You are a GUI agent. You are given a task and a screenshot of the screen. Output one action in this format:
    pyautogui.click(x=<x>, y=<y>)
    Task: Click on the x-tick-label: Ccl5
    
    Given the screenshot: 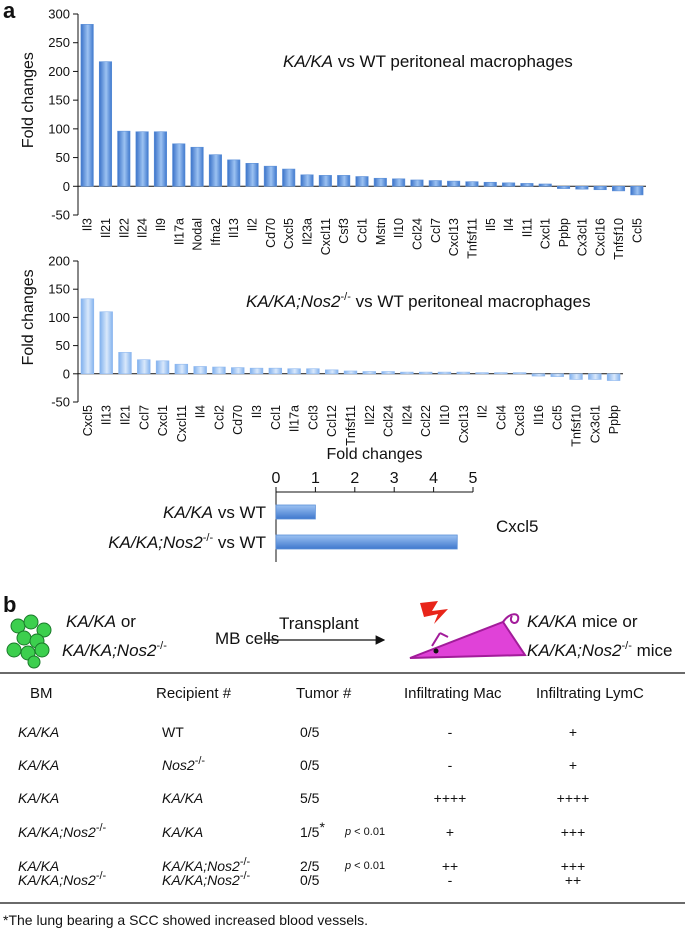 What is the action you would take?
    pyautogui.click(x=637, y=230)
    